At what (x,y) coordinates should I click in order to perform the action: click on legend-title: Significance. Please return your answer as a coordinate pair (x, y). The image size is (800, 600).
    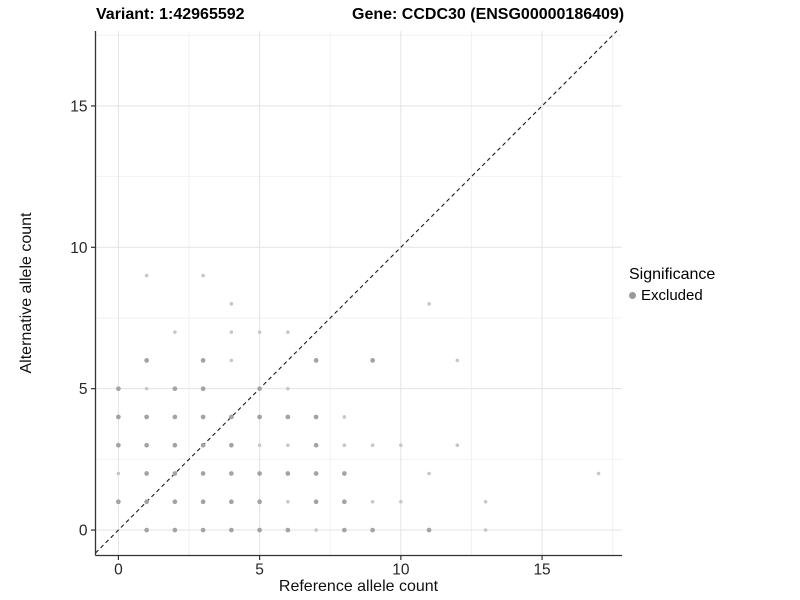
    Looking at the image, I should click on (672, 274).